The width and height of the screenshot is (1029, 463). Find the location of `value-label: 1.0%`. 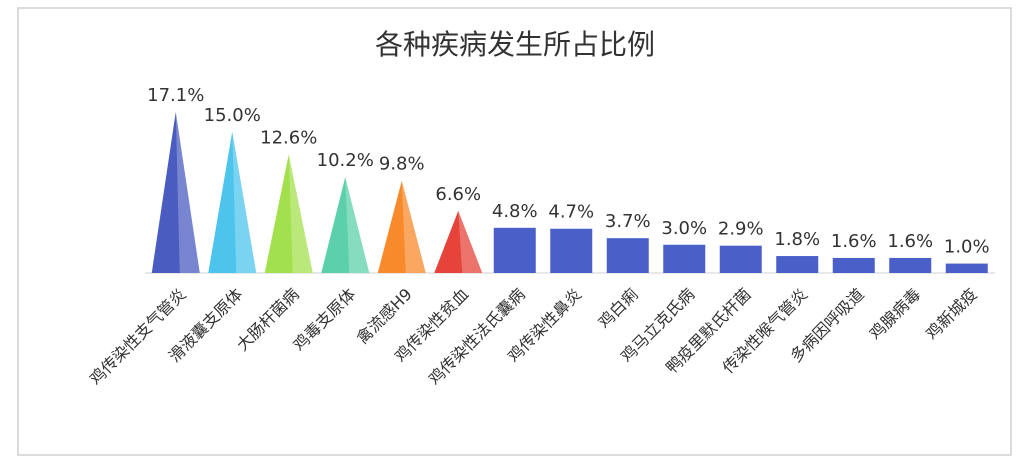

value-label: 1.0% is located at coordinates (967, 247).